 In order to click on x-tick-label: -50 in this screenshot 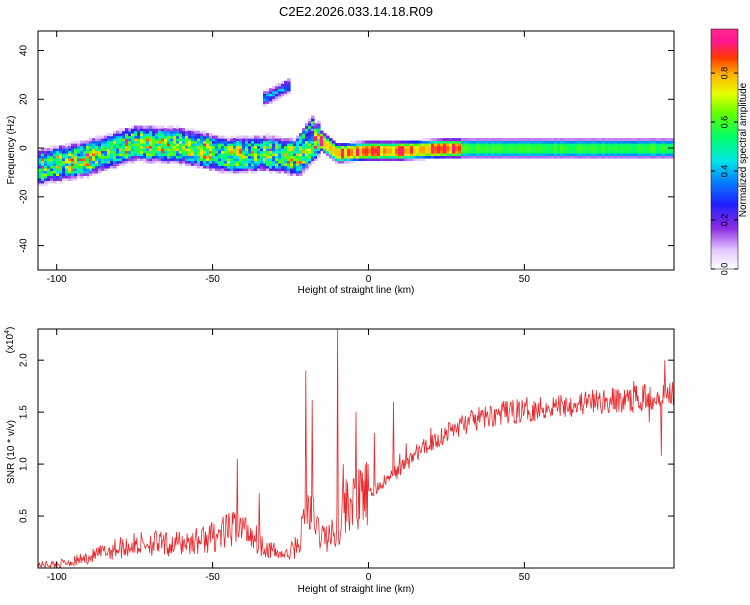, I will do `click(212, 577)`.